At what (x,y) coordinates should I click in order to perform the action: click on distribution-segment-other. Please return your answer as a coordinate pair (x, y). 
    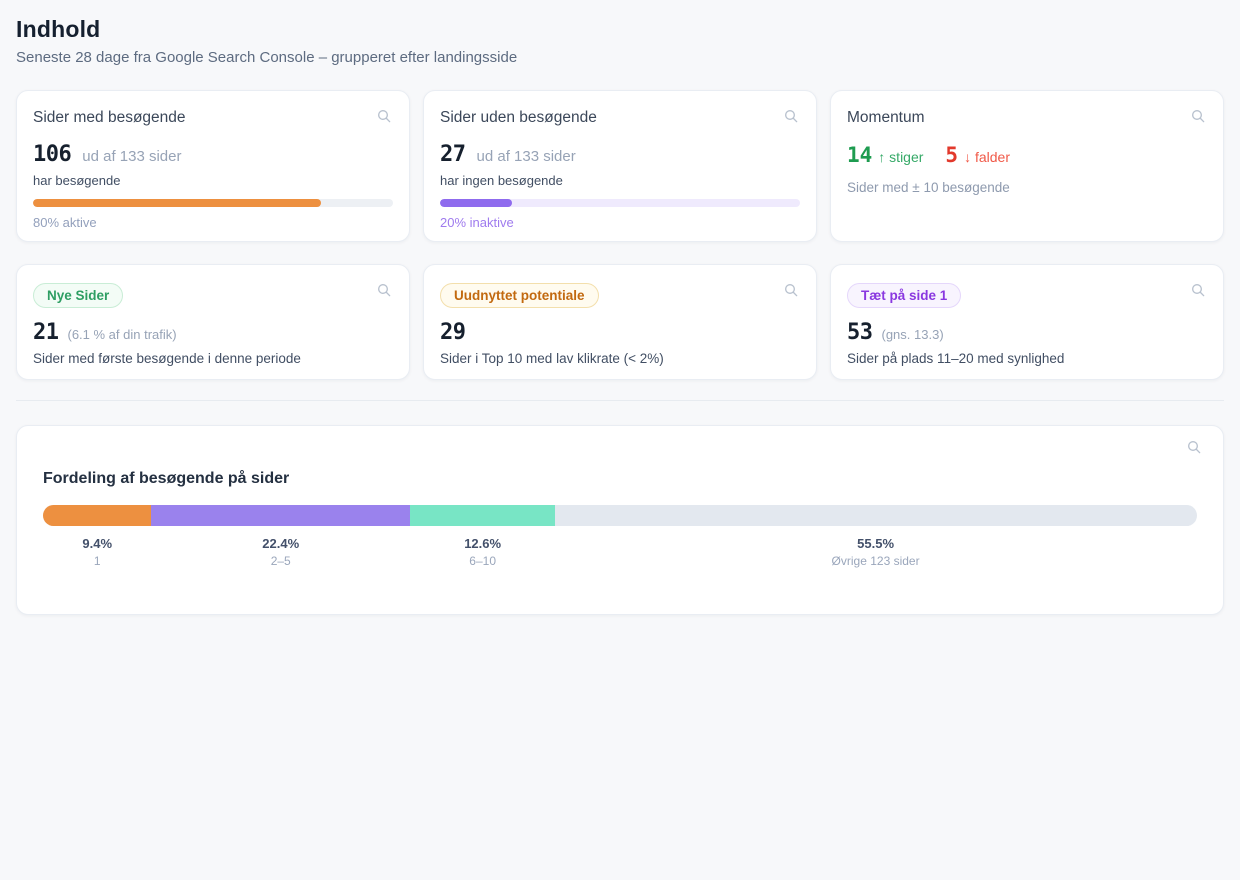
    Looking at the image, I should click on (875, 515).